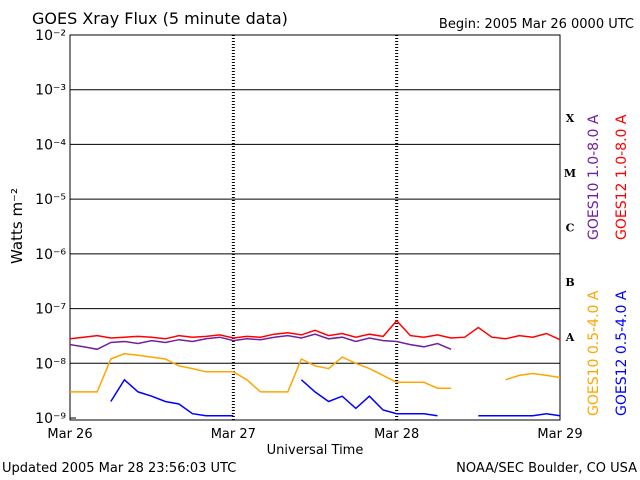 The width and height of the screenshot is (640, 480). I want to click on footer-right: NOAA/SEC Boulder, CO USA, so click(546, 468).